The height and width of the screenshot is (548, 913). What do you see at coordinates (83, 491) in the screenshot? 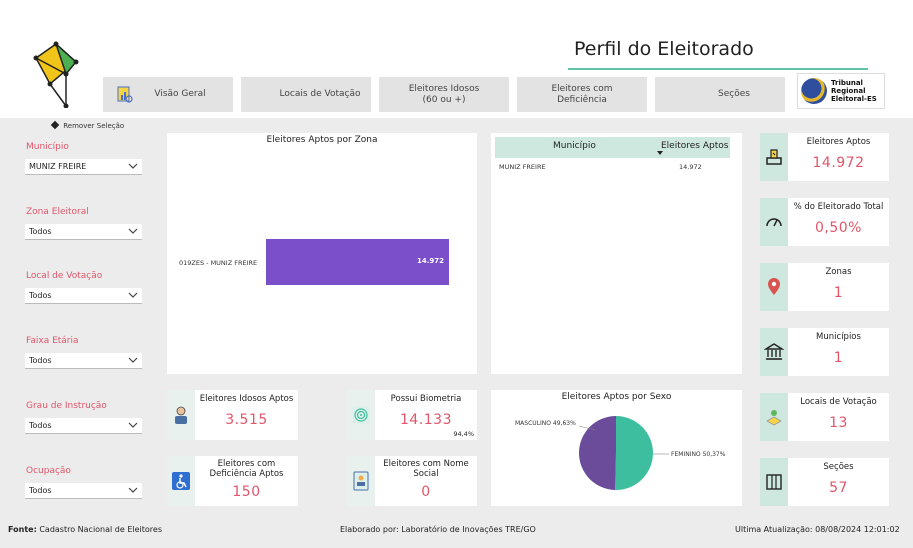
I see `filter-ocupacao-select: Todos` at bounding box center [83, 491].